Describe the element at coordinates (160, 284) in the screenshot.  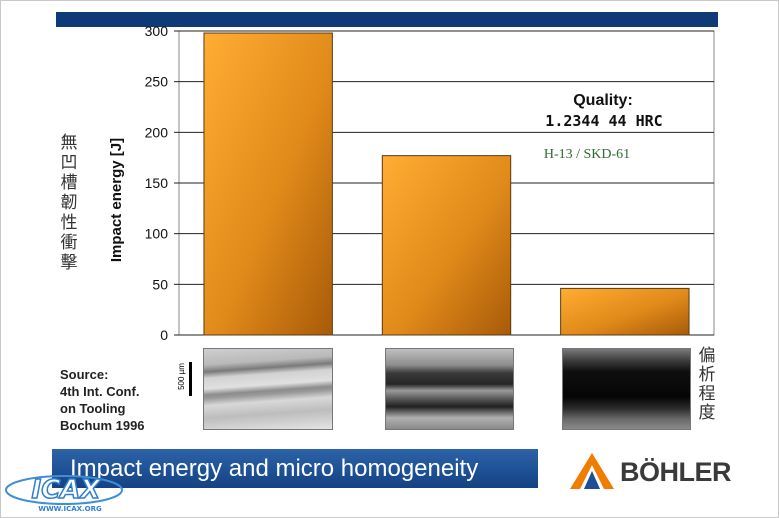
I see `y-tick-label: 50` at that location.